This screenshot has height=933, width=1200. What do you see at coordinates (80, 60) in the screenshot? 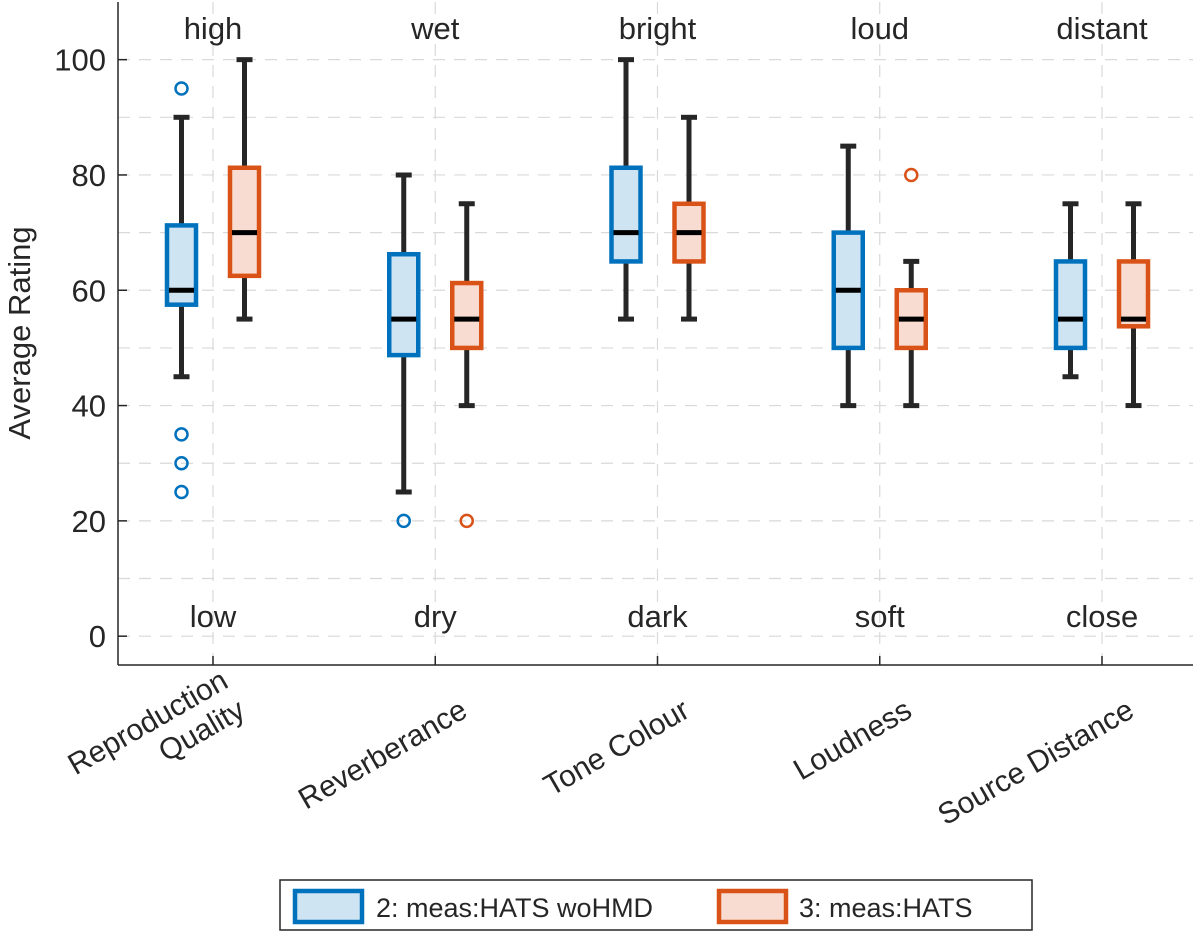
I see `y-tick-label: 100` at bounding box center [80, 60].